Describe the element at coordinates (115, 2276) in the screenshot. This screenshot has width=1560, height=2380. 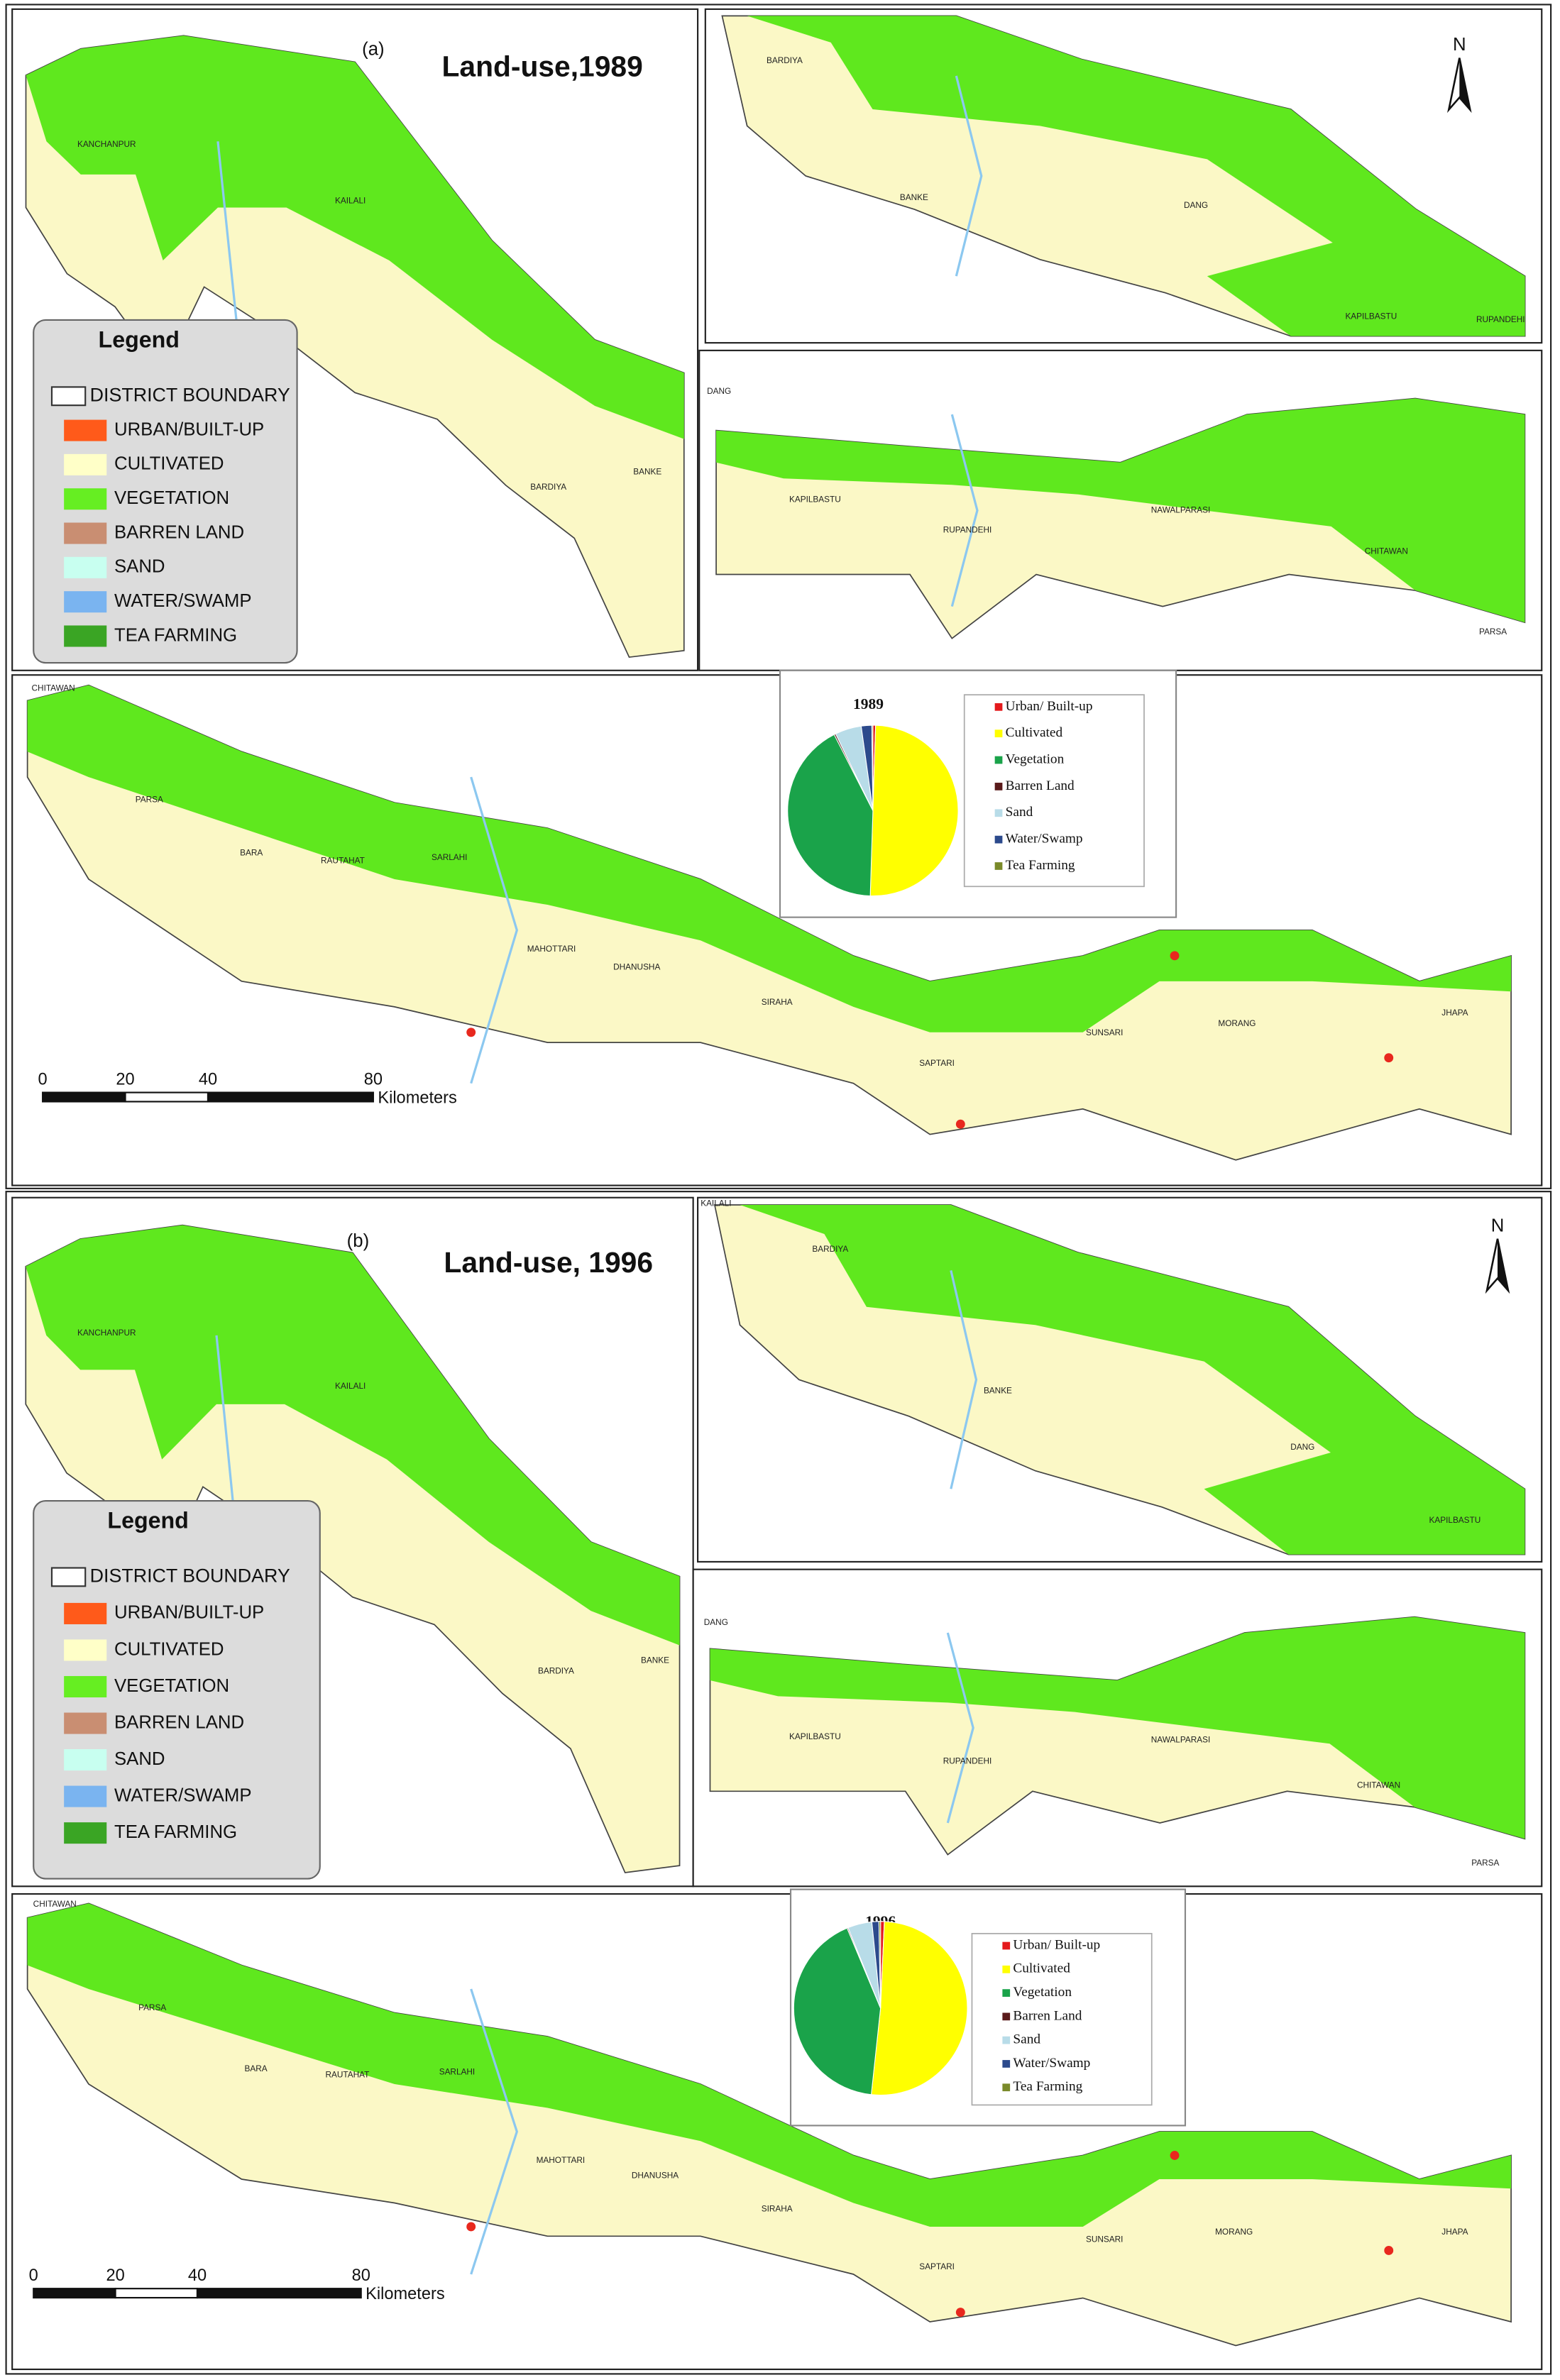
I see `scale-tick-label: 20` at that location.